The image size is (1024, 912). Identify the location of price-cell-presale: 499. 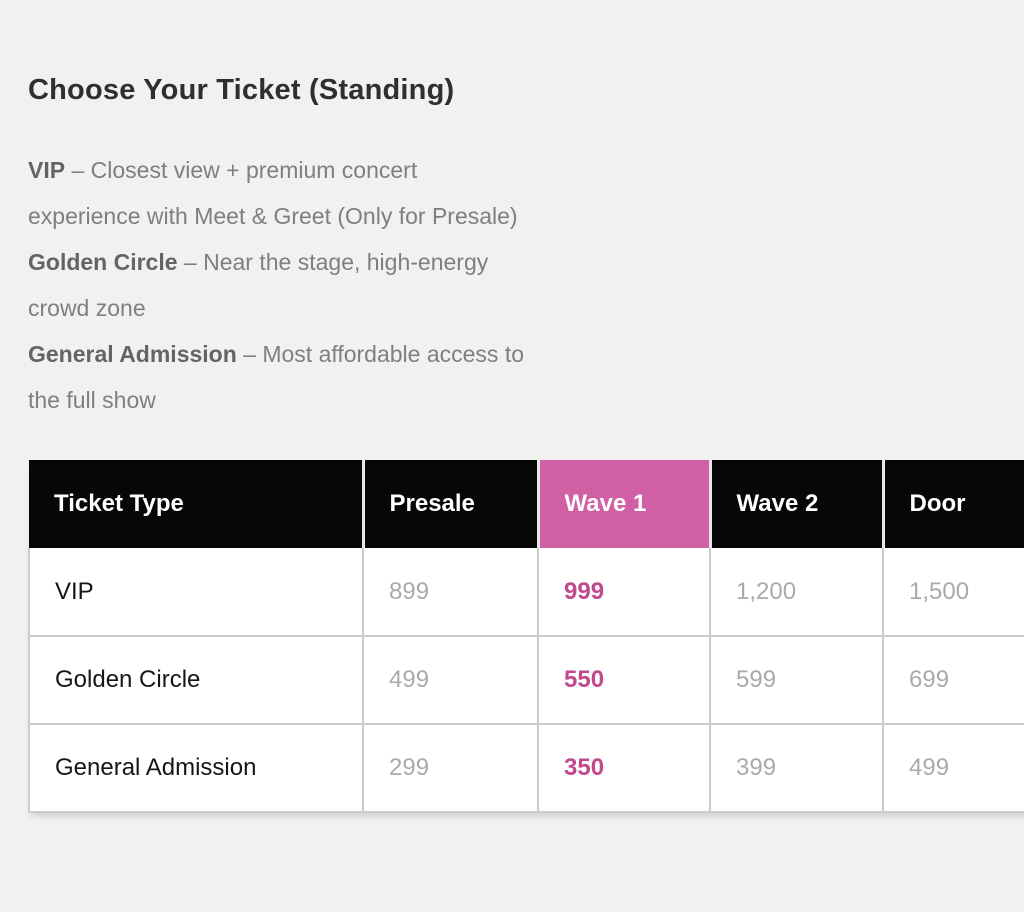
(451, 680).